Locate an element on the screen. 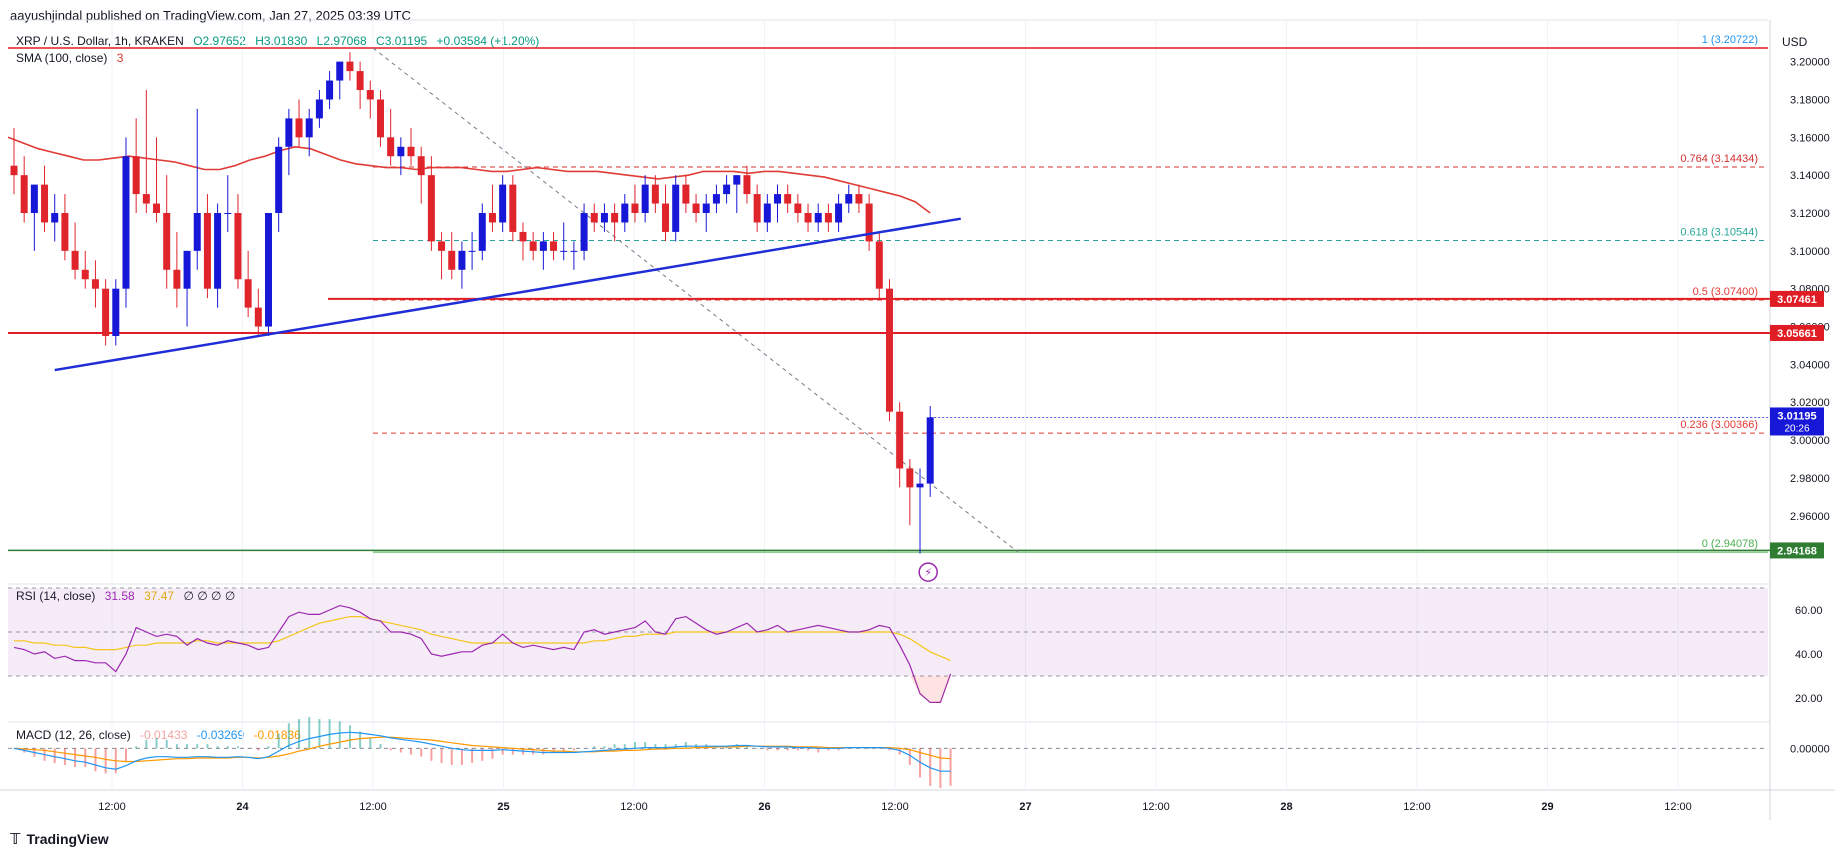 The height and width of the screenshot is (857, 1835). macd-label: MACD (12, 26, close) is located at coordinates (73, 735).